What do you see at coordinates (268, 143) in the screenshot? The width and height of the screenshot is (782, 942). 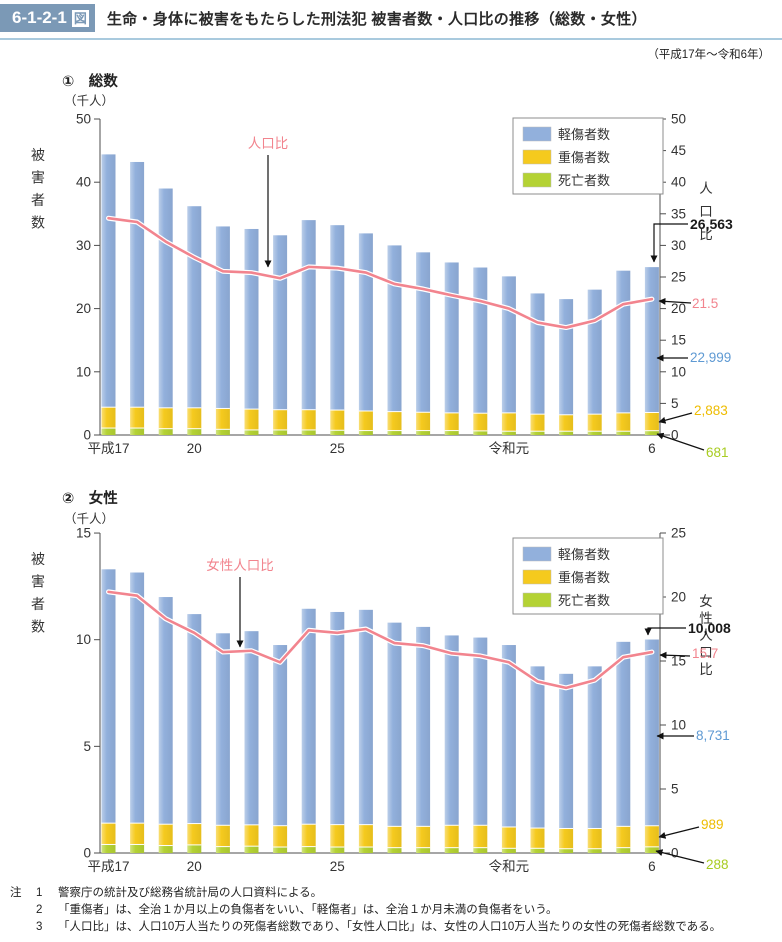 I see `svg-text: 人口比` at bounding box center [268, 143].